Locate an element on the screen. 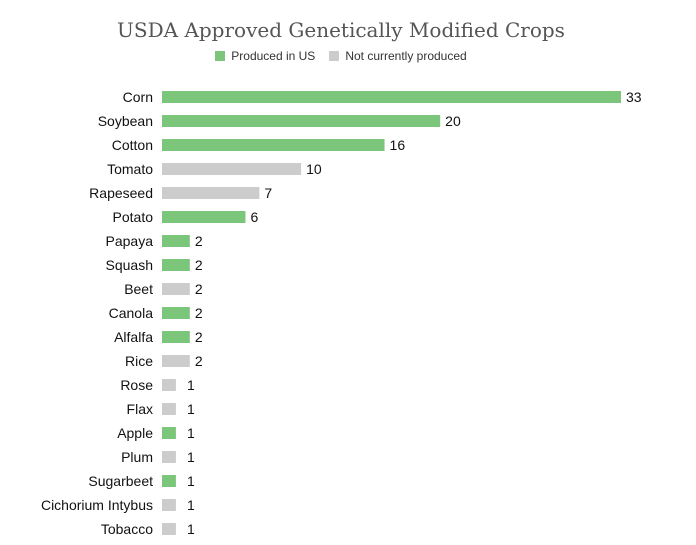  category-label-beet: Beet is located at coordinates (138, 289).